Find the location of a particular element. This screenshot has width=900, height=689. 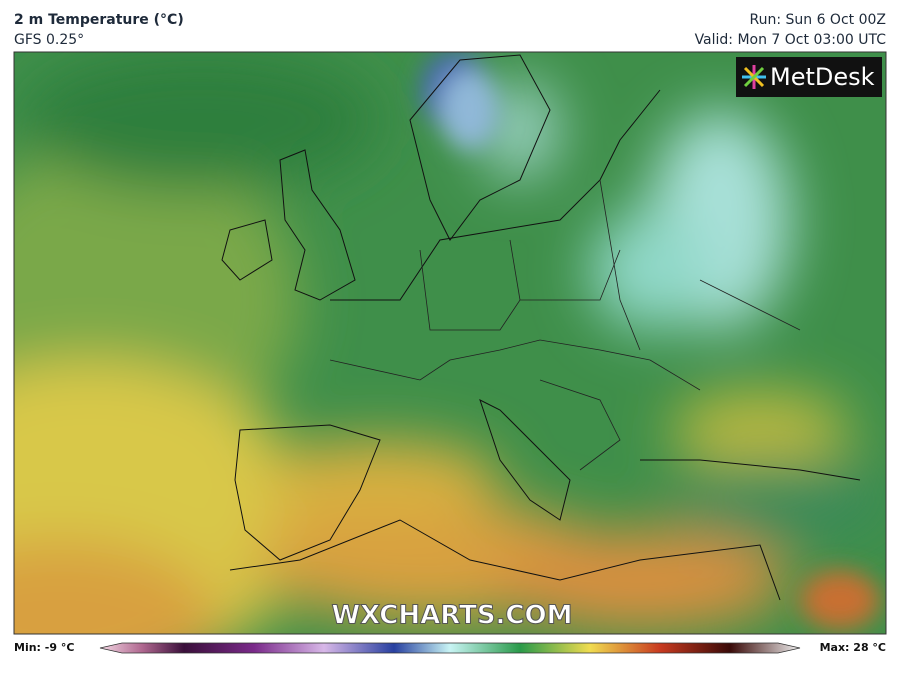

run-time: Run: Sun 6 Oct 00Z is located at coordinates (817, 20).